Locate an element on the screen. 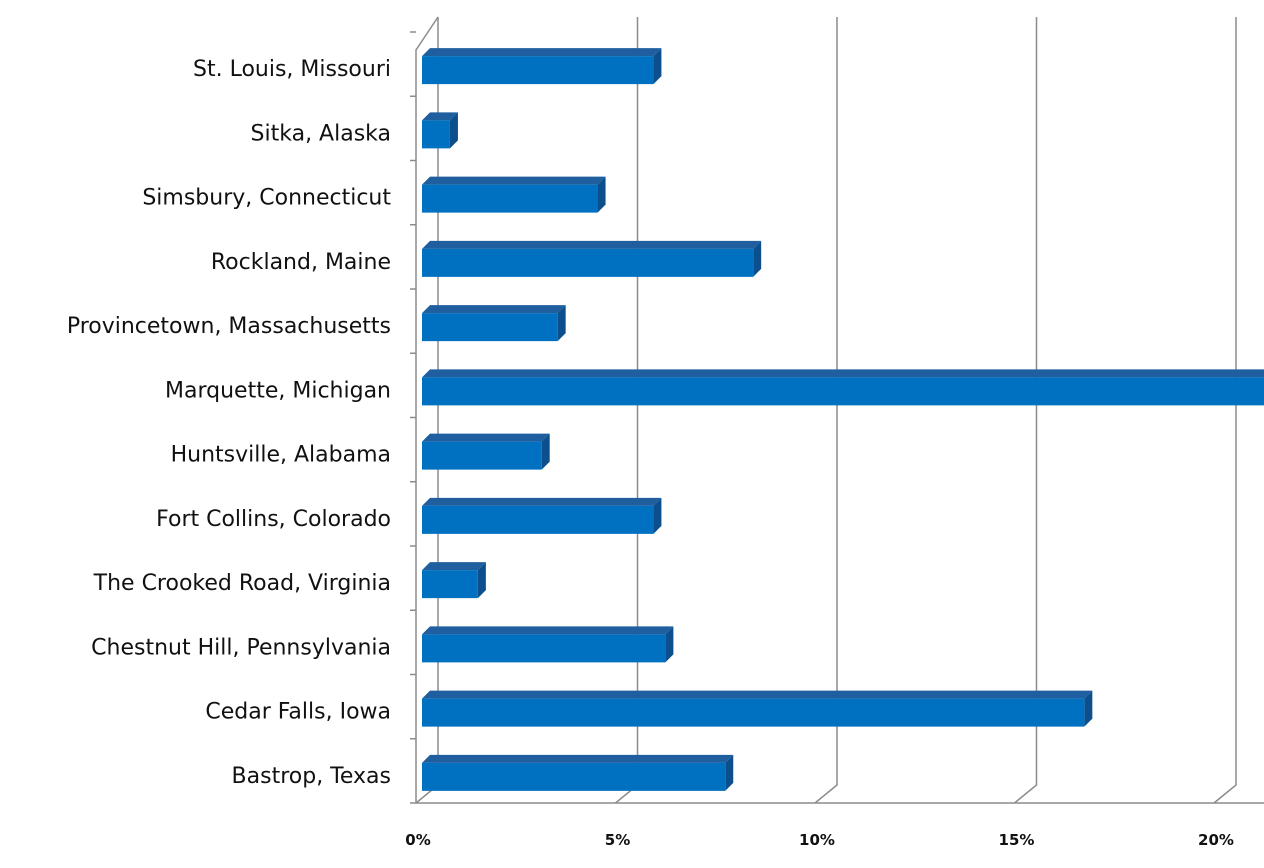 The width and height of the screenshot is (1264, 868). y-axis-line is located at coordinates (427, 409).